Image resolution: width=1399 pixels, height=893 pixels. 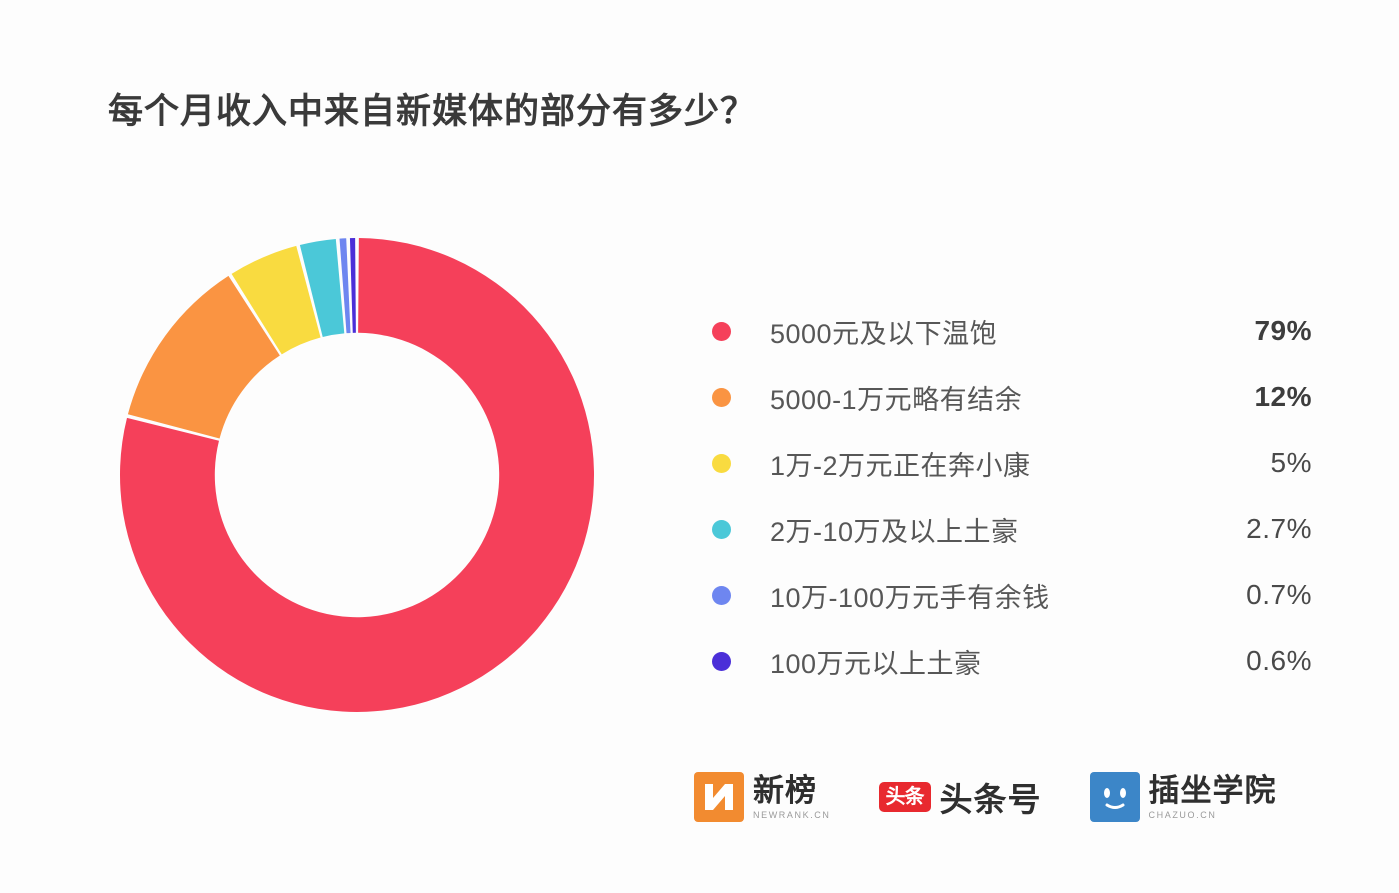 I want to click on newrank-logo: 新榜 NEWRANK.CN, so click(x=762, y=797).